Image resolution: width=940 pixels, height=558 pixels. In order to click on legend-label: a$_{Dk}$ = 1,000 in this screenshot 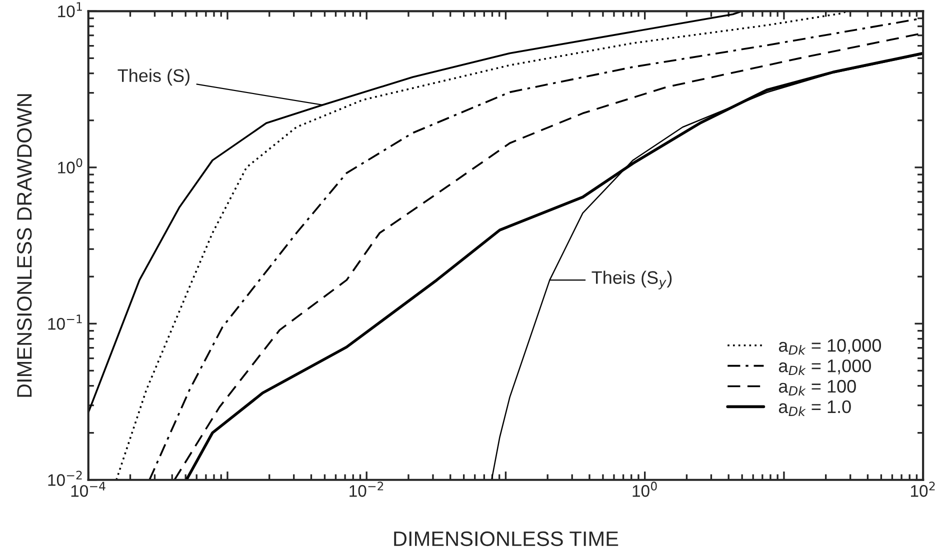, I will do `click(824, 367)`.